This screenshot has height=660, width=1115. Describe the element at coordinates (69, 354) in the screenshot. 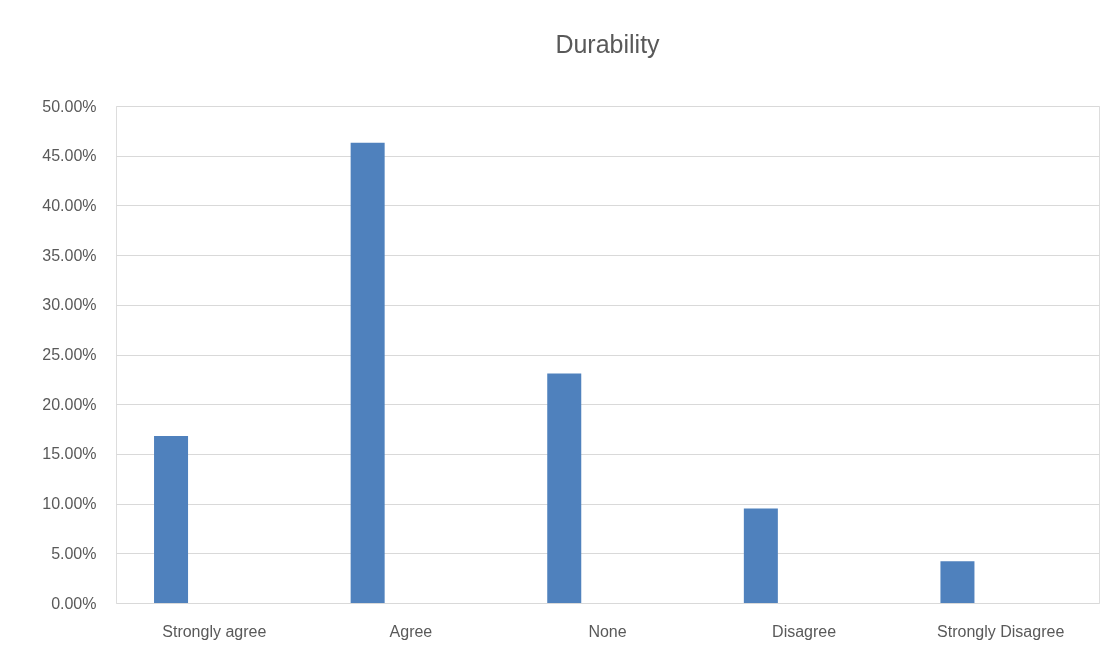

I see `y-tick-label: 25.00%` at that location.